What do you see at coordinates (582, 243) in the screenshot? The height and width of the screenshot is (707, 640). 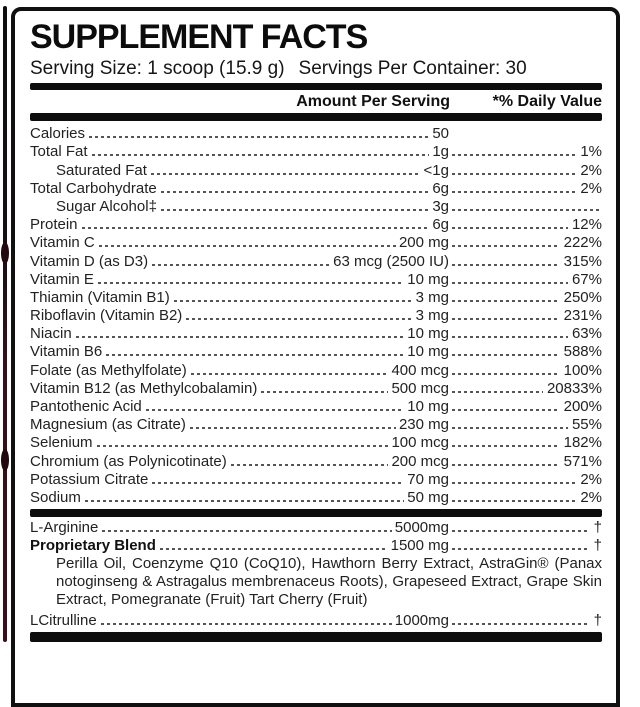 I see `daily-value: 222%` at bounding box center [582, 243].